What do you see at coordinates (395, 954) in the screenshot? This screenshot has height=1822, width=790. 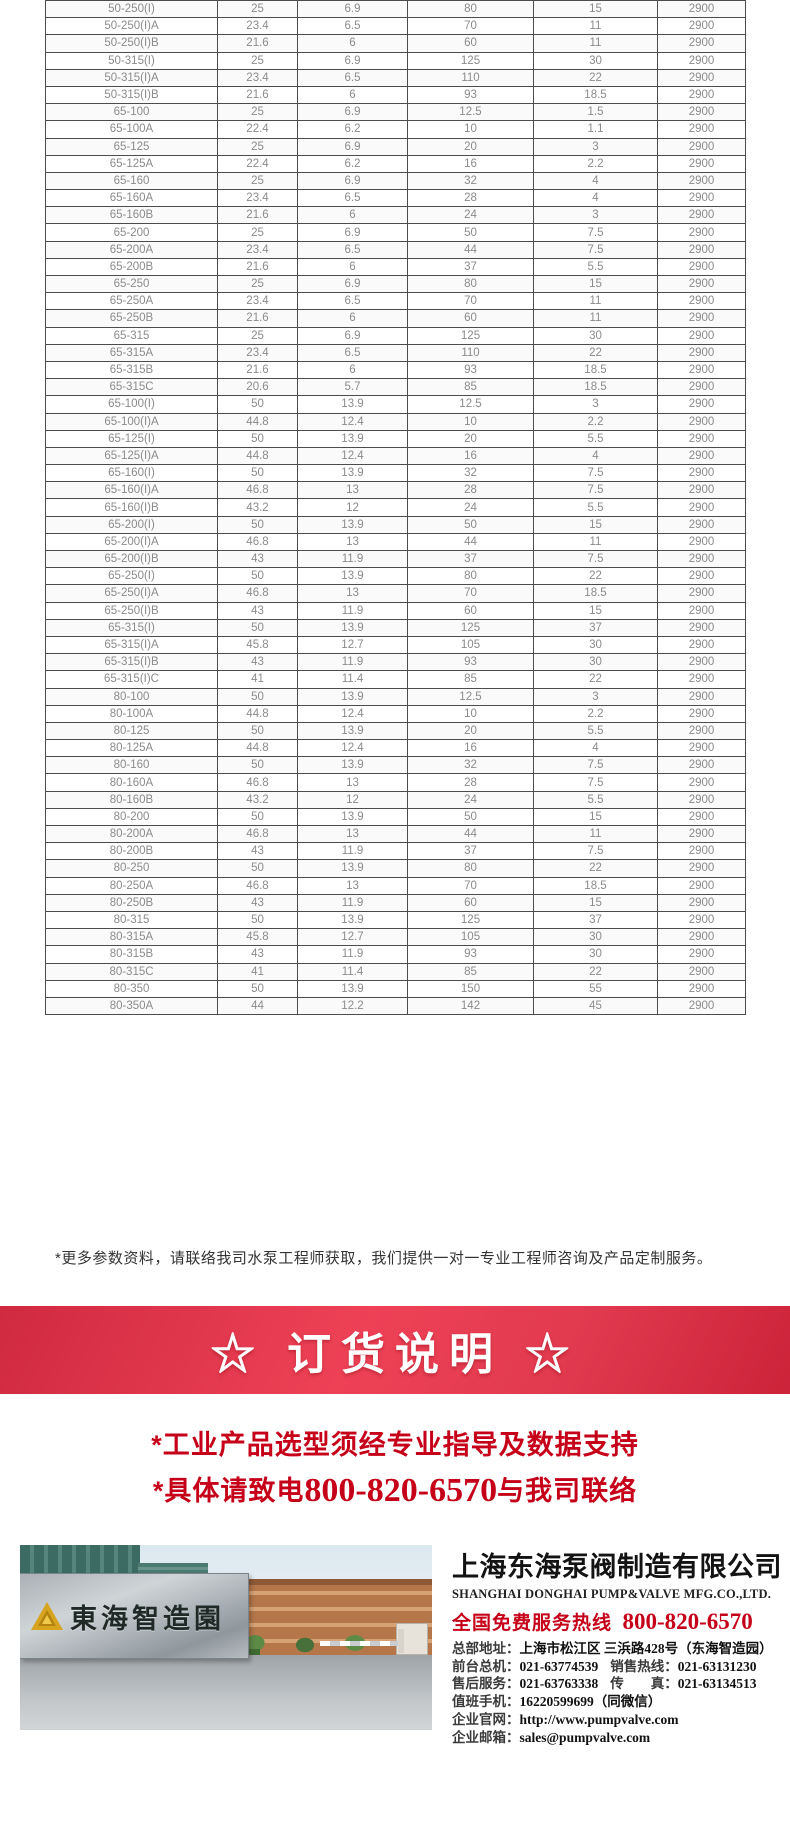 I see `table-row: 80-315B 43 11.9 93 30 2900` at bounding box center [395, 954].